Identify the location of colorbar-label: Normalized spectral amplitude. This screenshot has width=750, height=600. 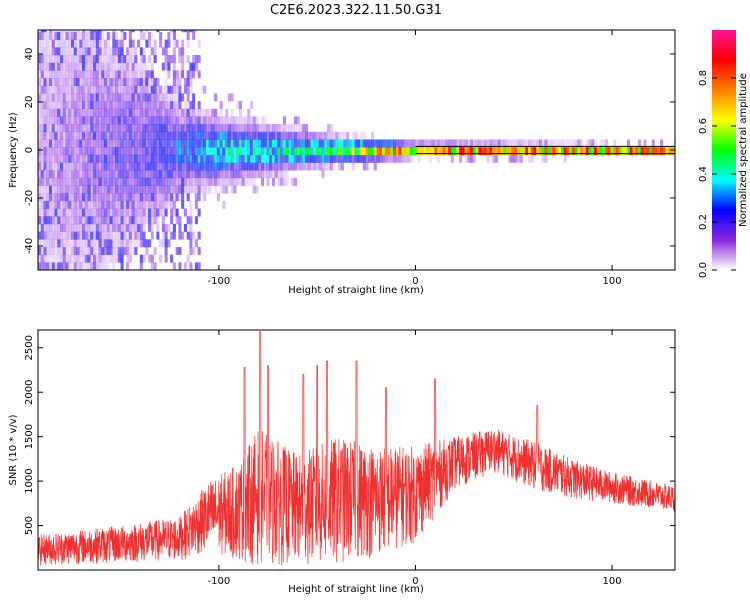
(743, 150).